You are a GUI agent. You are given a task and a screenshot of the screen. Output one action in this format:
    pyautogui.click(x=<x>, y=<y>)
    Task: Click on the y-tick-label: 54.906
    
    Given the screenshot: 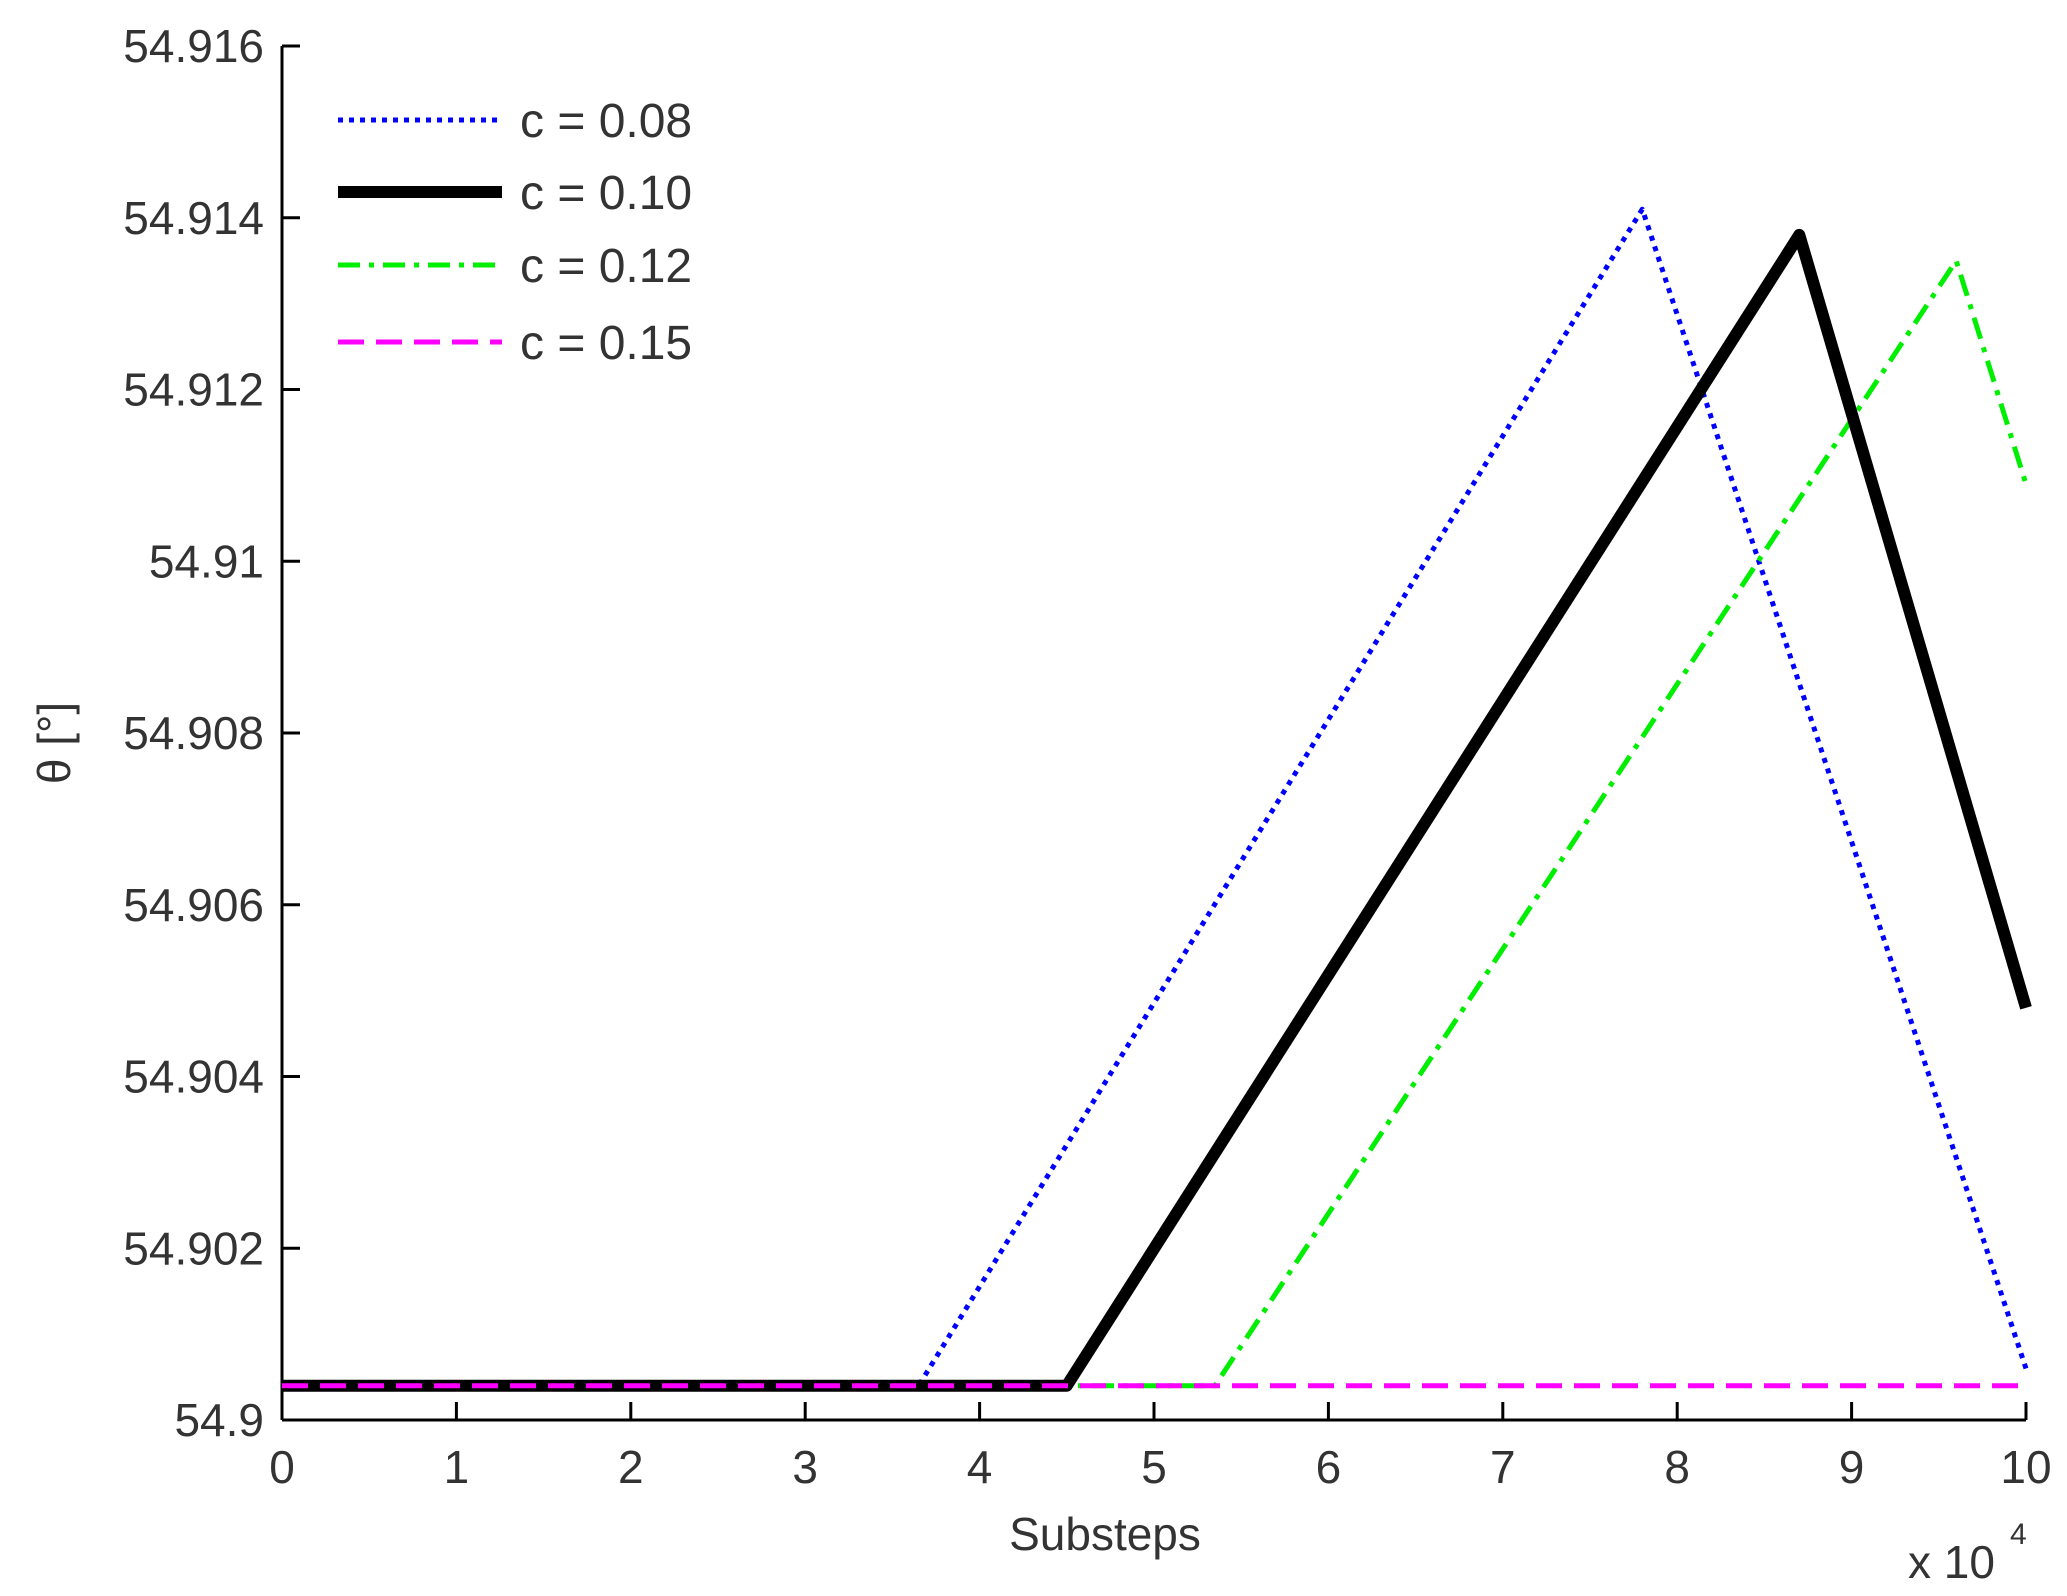 What is the action you would take?
    pyautogui.click(x=193, y=905)
    